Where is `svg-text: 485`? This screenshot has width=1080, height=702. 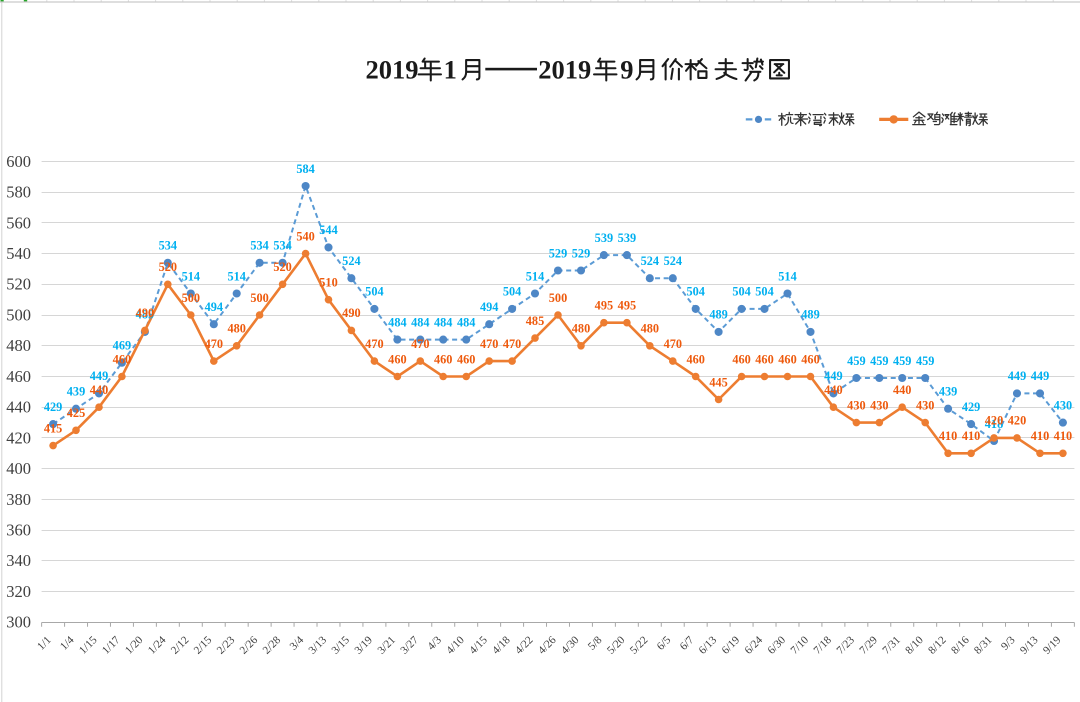 svg-text: 485 is located at coordinates (535, 321).